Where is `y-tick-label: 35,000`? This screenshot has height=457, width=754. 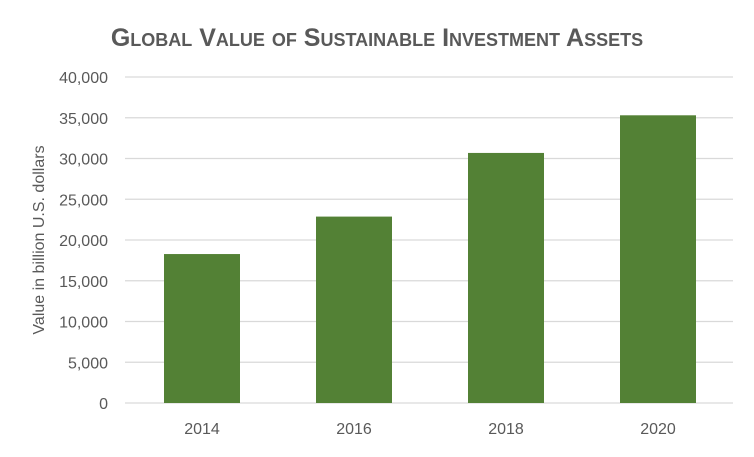
y-tick-label: 35,000 is located at coordinates (83, 119).